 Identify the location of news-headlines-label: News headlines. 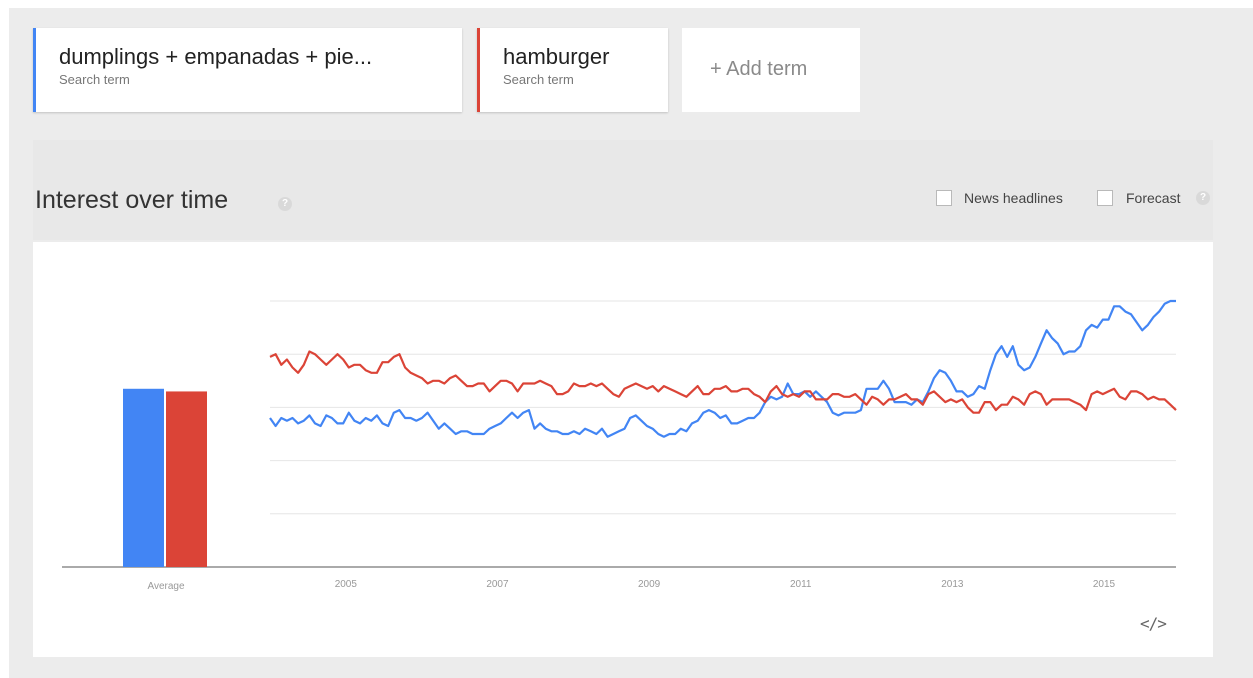
(1013, 198).